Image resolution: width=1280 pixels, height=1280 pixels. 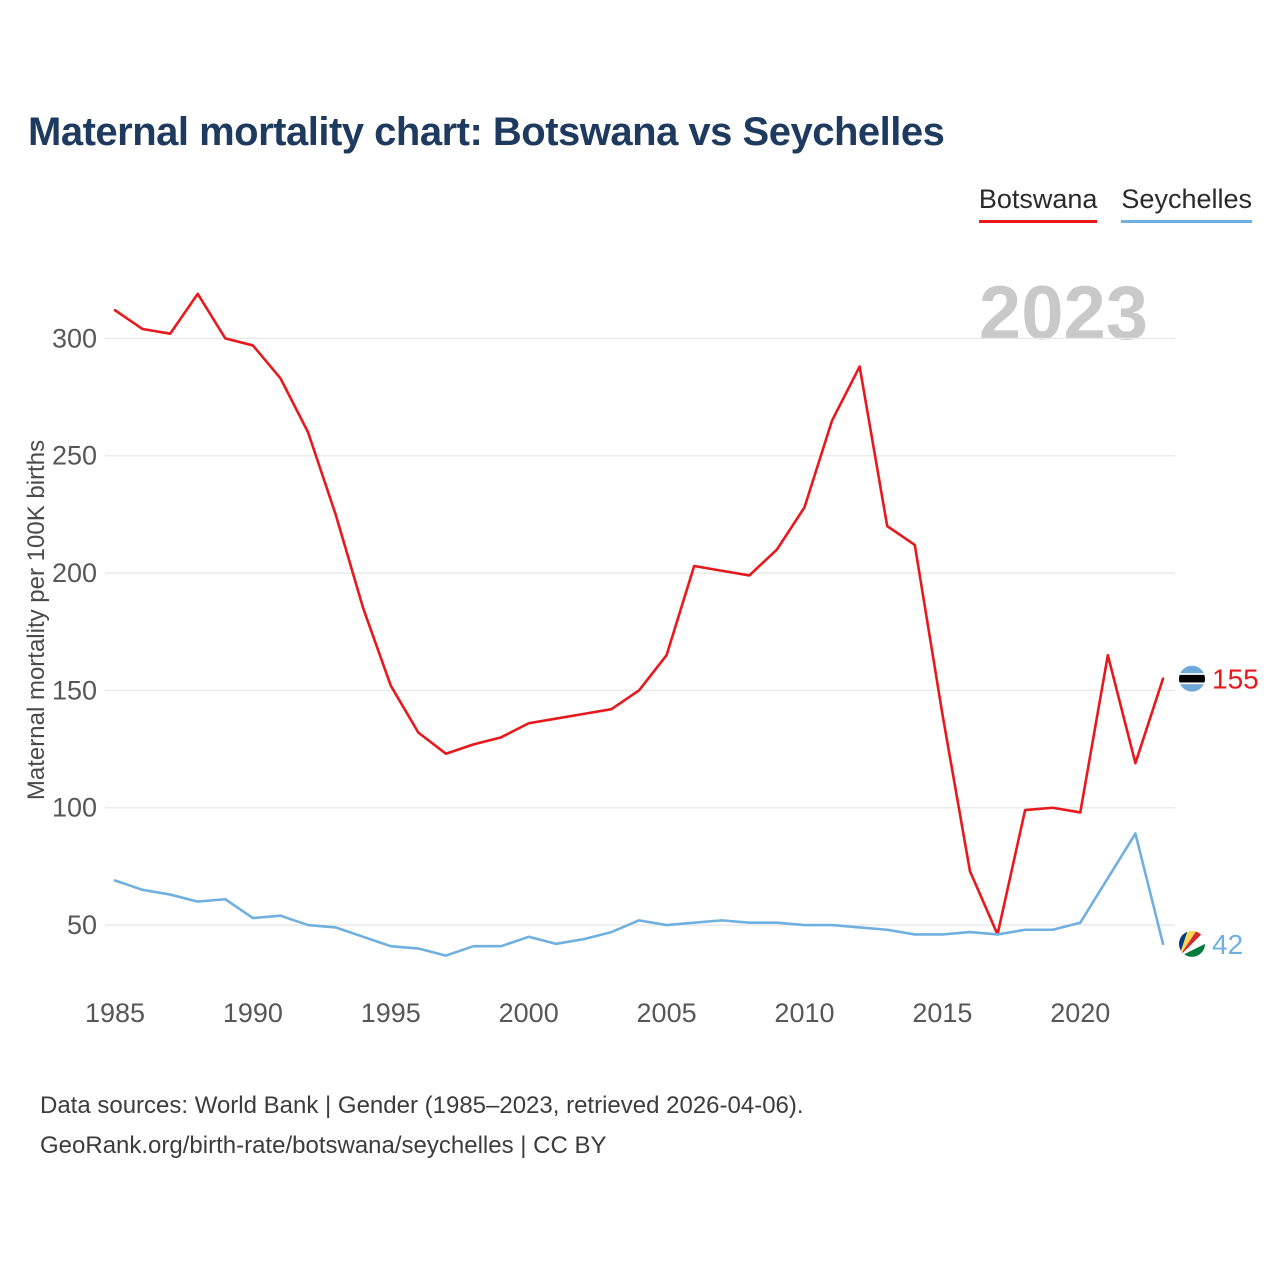 I want to click on y-tick-label: 150, so click(x=74, y=690).